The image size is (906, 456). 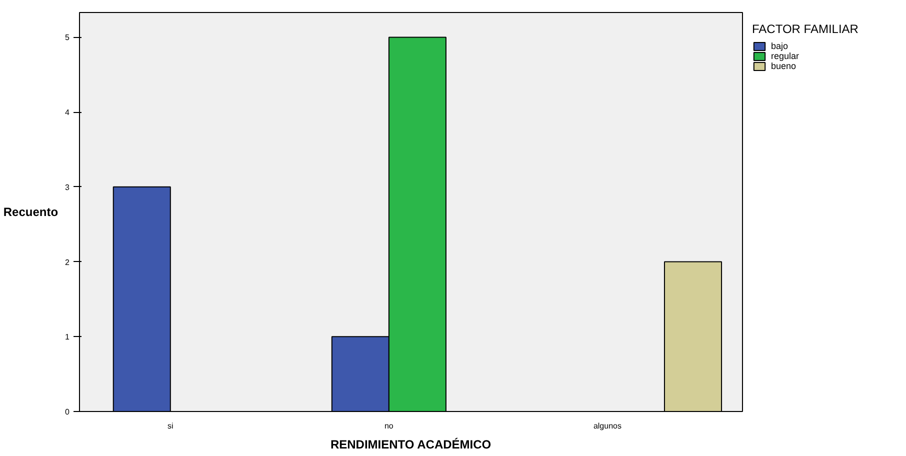 What do you see at coordinates (171, 426) in the screenshot?
I see `x-tick-label: si` at bounding box center [171, 426].